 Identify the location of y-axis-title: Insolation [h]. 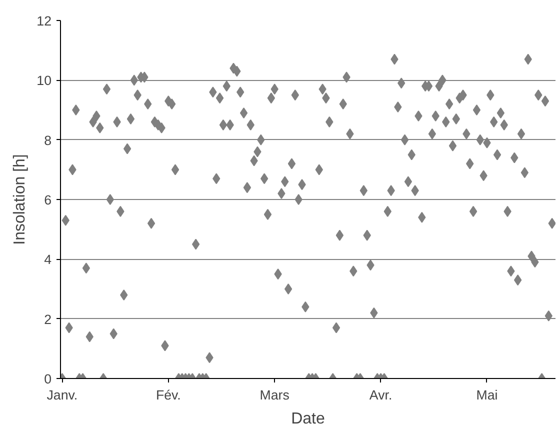
(20, 199).